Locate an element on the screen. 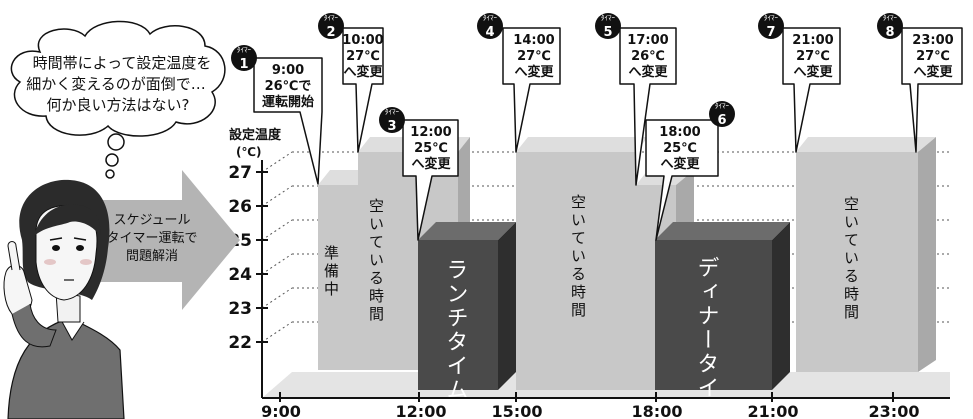 This screenshot has width=973, height=419. timer-time: 14:00 is located at coordinates (533, 40).